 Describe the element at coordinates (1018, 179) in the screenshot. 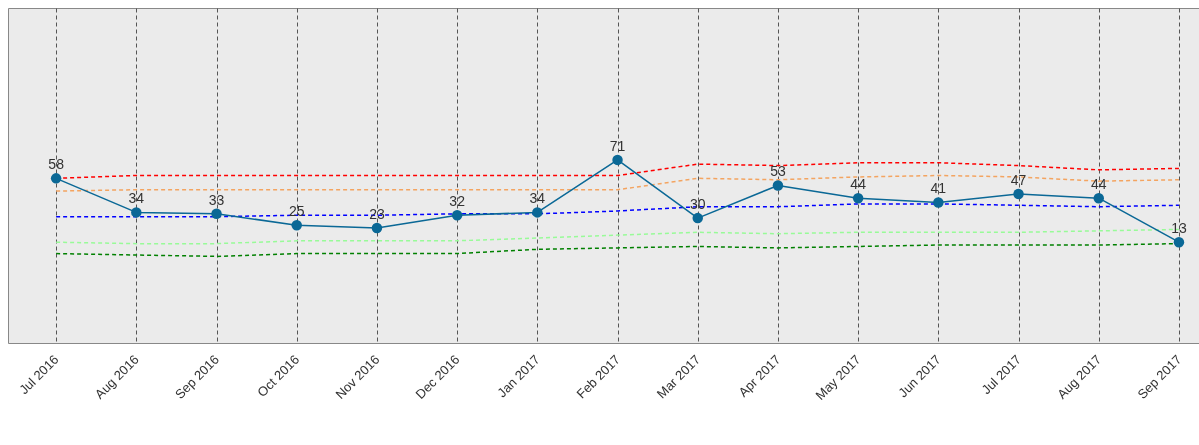

I see `data-label: 47` at that location.